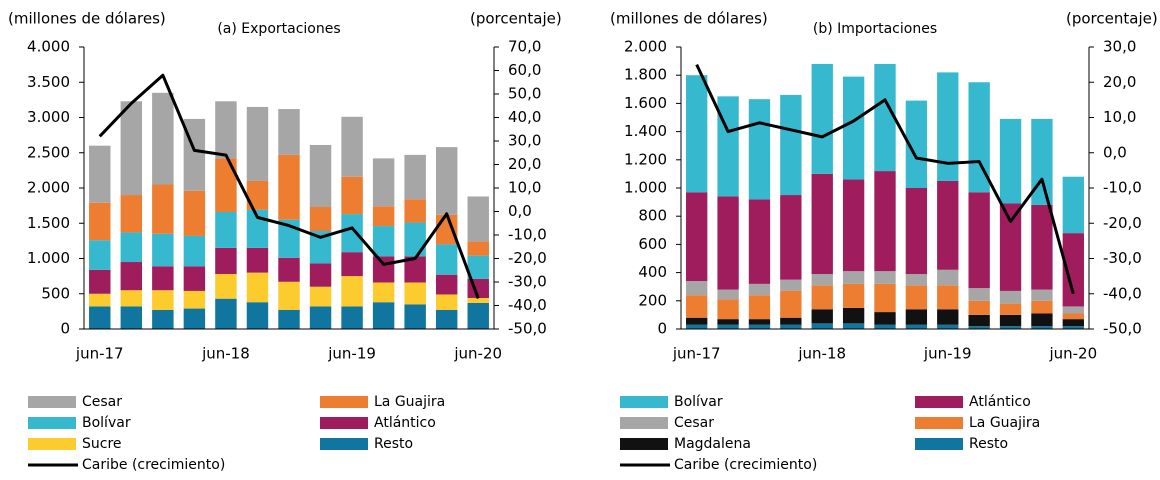  Describe the element at coordinates (48, 117) in the screenshot. I see `y-tick-label: 3.000` at that location.